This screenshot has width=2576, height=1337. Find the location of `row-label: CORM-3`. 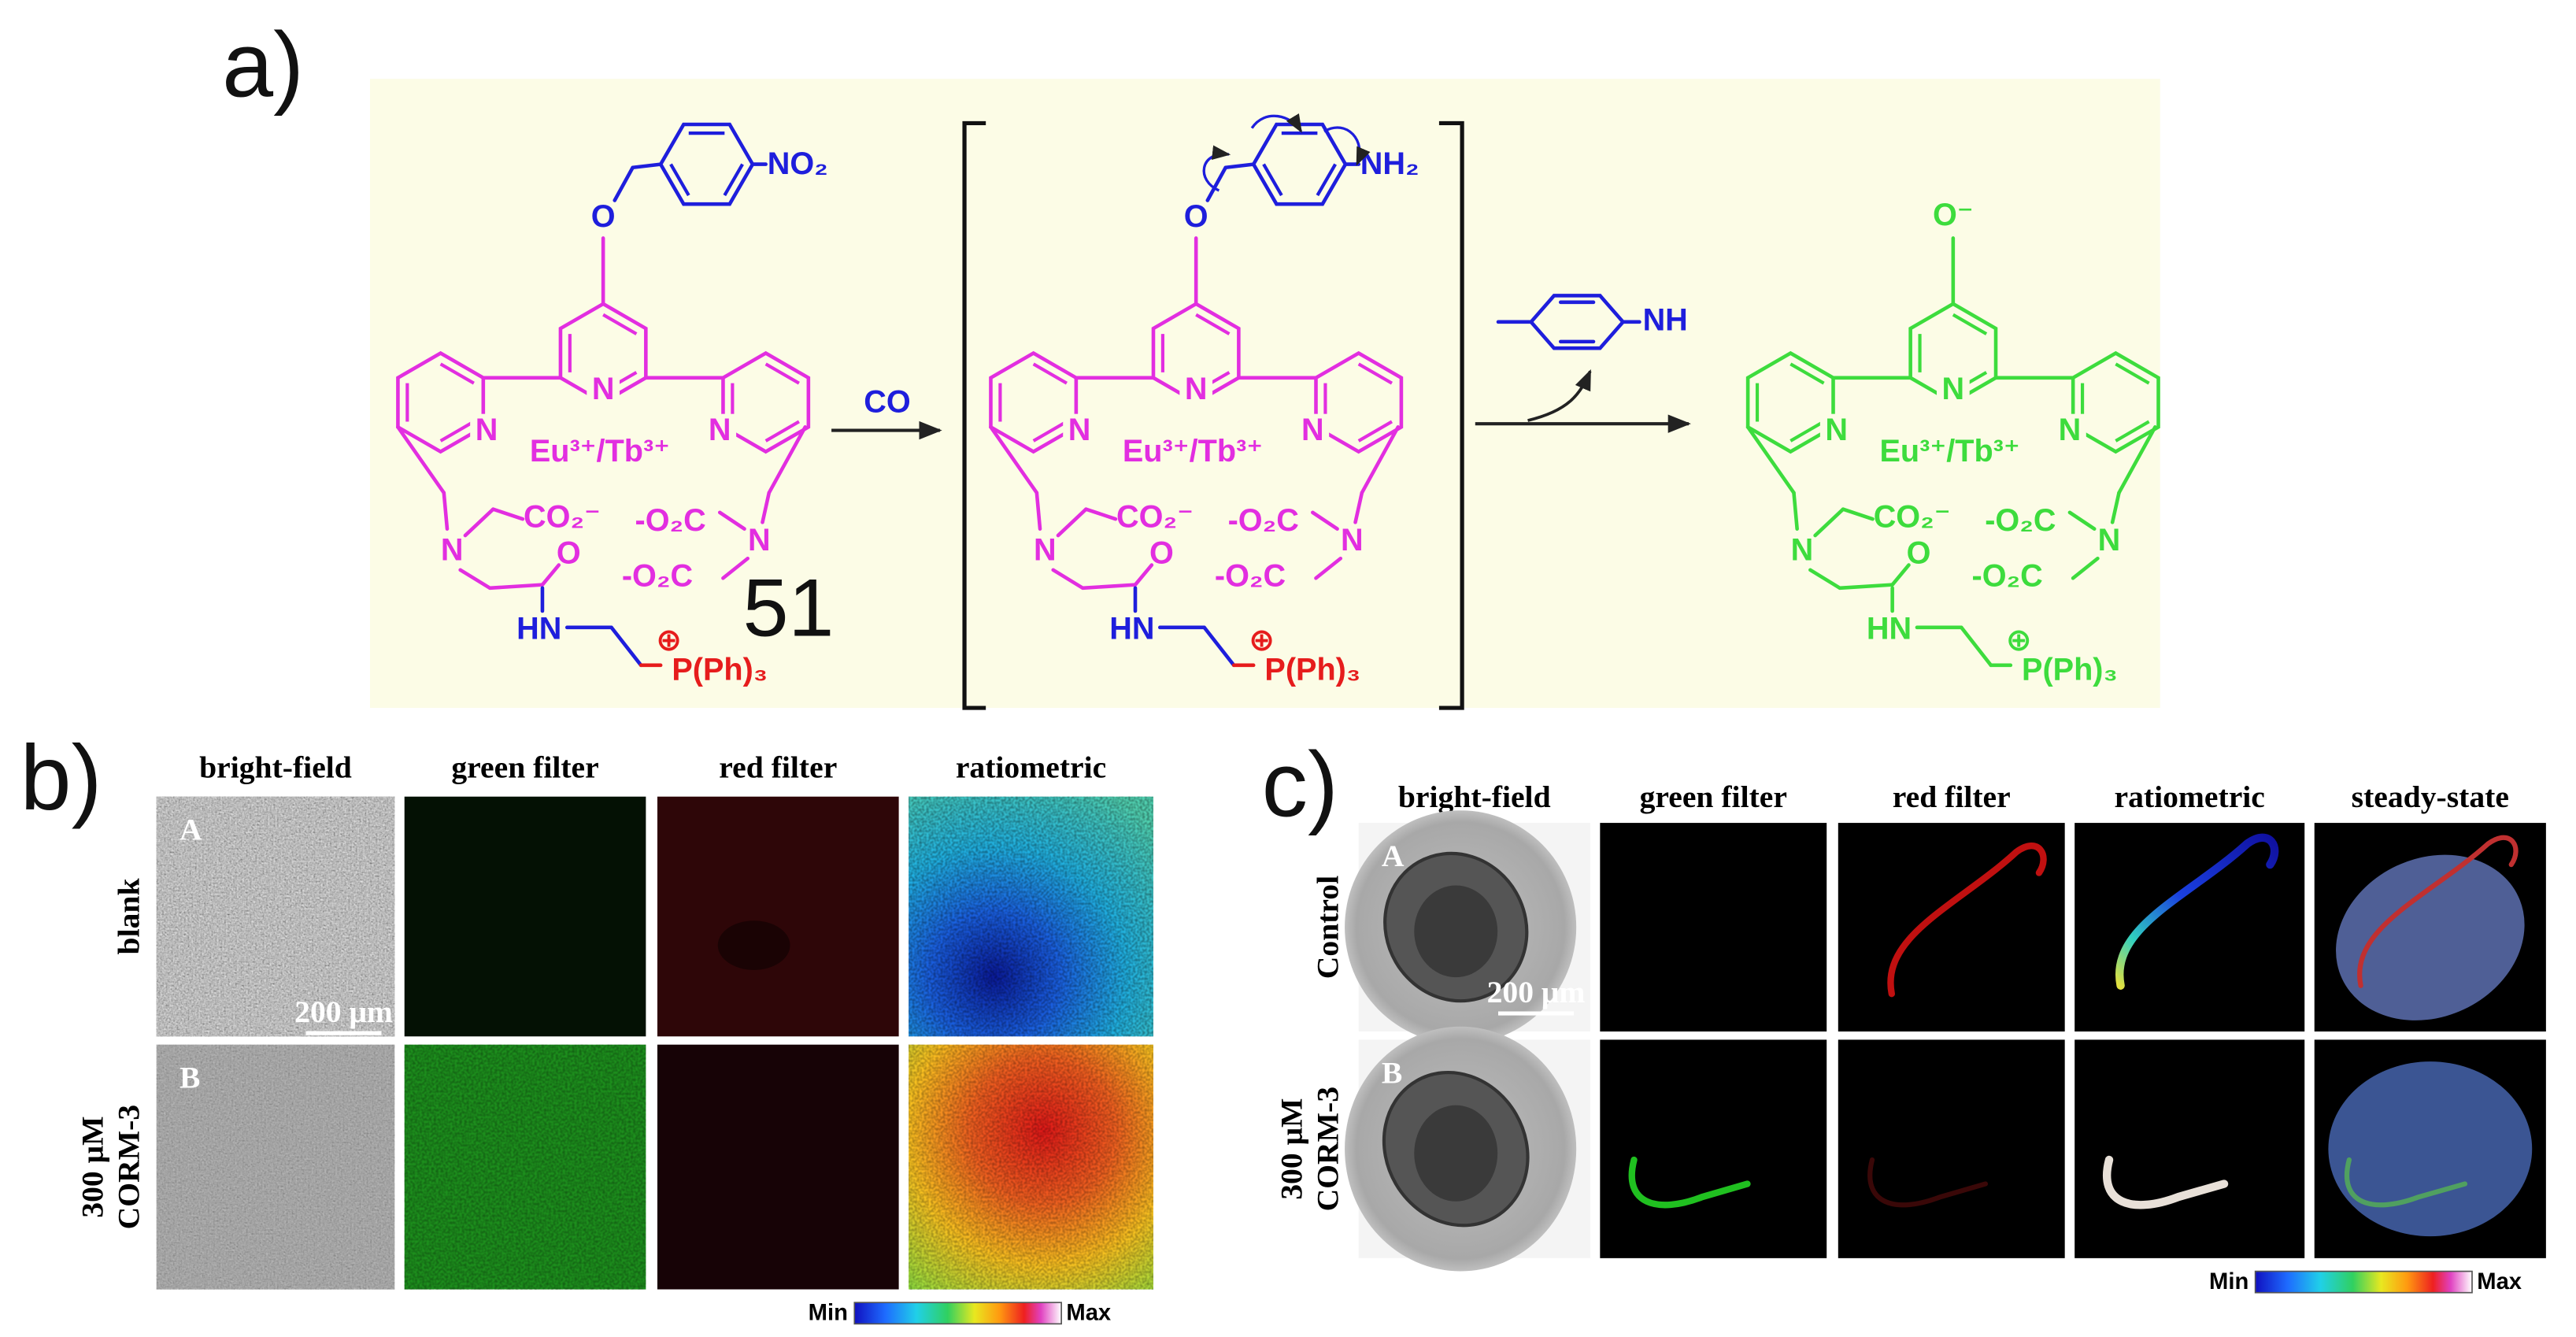

row-label: CORM-3 is located at coordinates (129, 1167).